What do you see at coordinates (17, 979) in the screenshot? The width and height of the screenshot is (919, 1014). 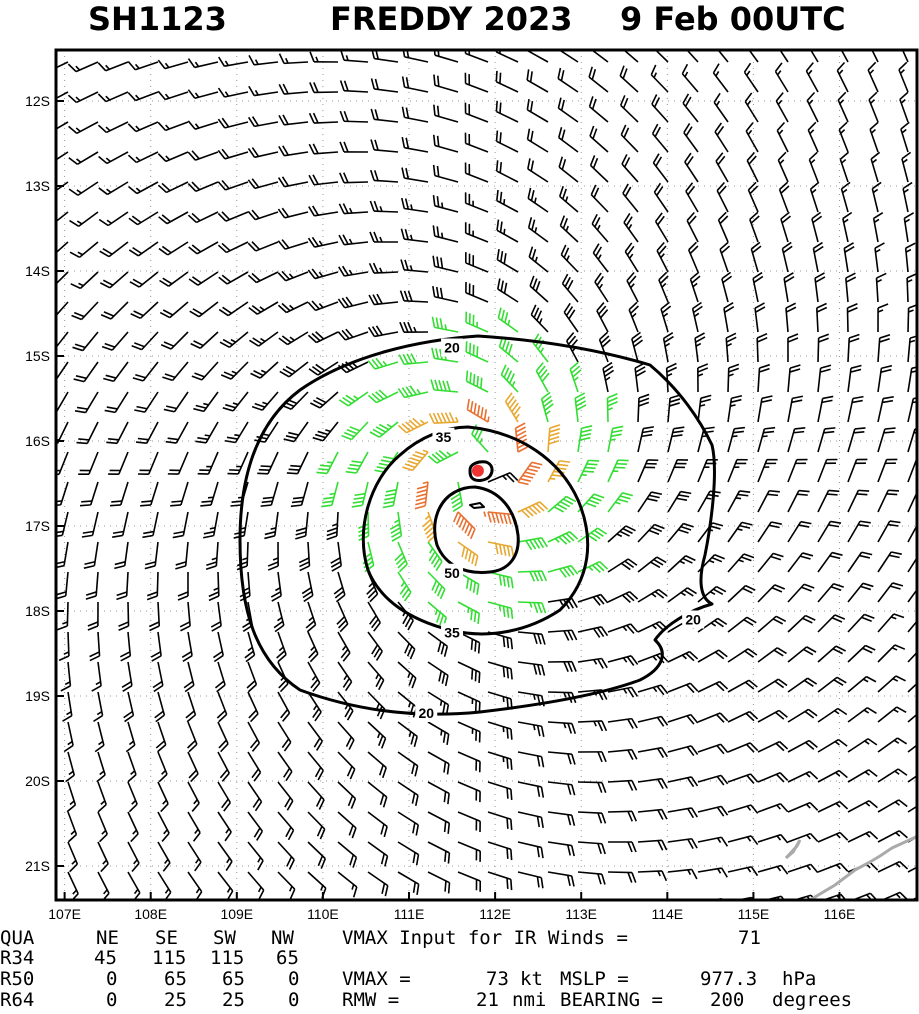 I see `info-row-r50-label: R50` at bounding box center [17, 979].